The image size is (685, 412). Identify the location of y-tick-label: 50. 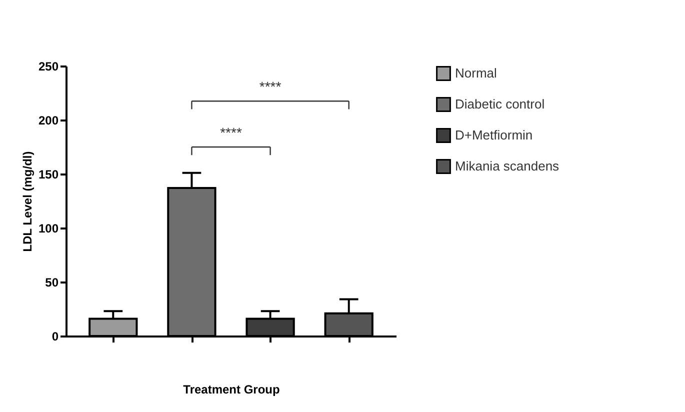
(52, 283).